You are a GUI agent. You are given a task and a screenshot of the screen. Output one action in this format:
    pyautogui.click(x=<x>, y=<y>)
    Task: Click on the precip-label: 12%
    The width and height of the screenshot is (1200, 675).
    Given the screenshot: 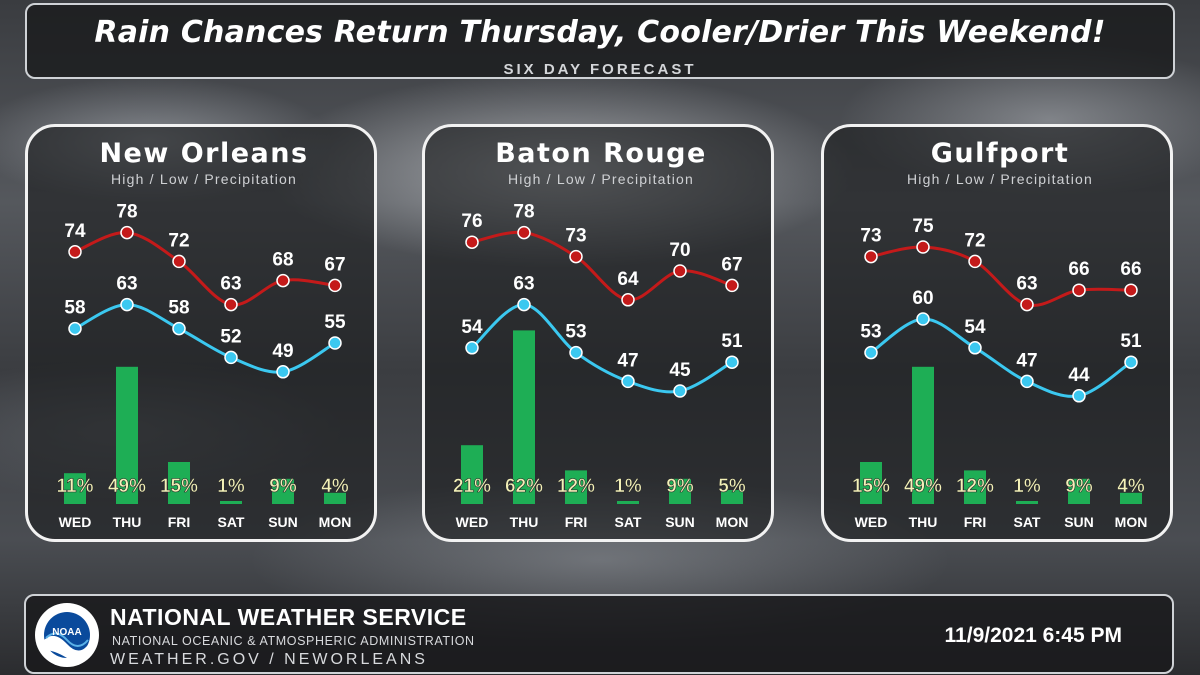 What is the action you would take?
    pyautogui.click(x=975, y=486)
    